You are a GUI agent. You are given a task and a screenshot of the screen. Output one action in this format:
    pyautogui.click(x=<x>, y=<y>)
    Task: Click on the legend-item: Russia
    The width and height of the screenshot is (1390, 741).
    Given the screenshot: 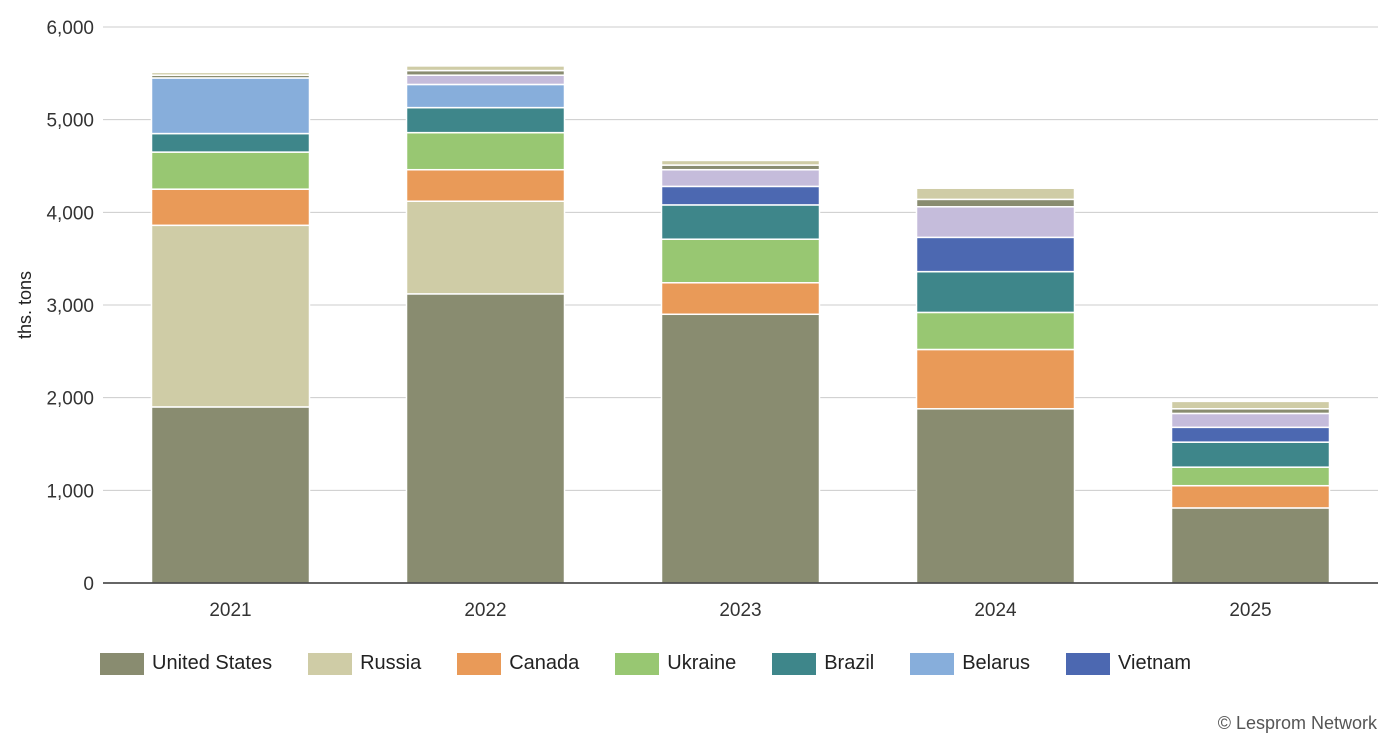 What is the action you would take?
    pyautogui.click(x=364, y=663)
    